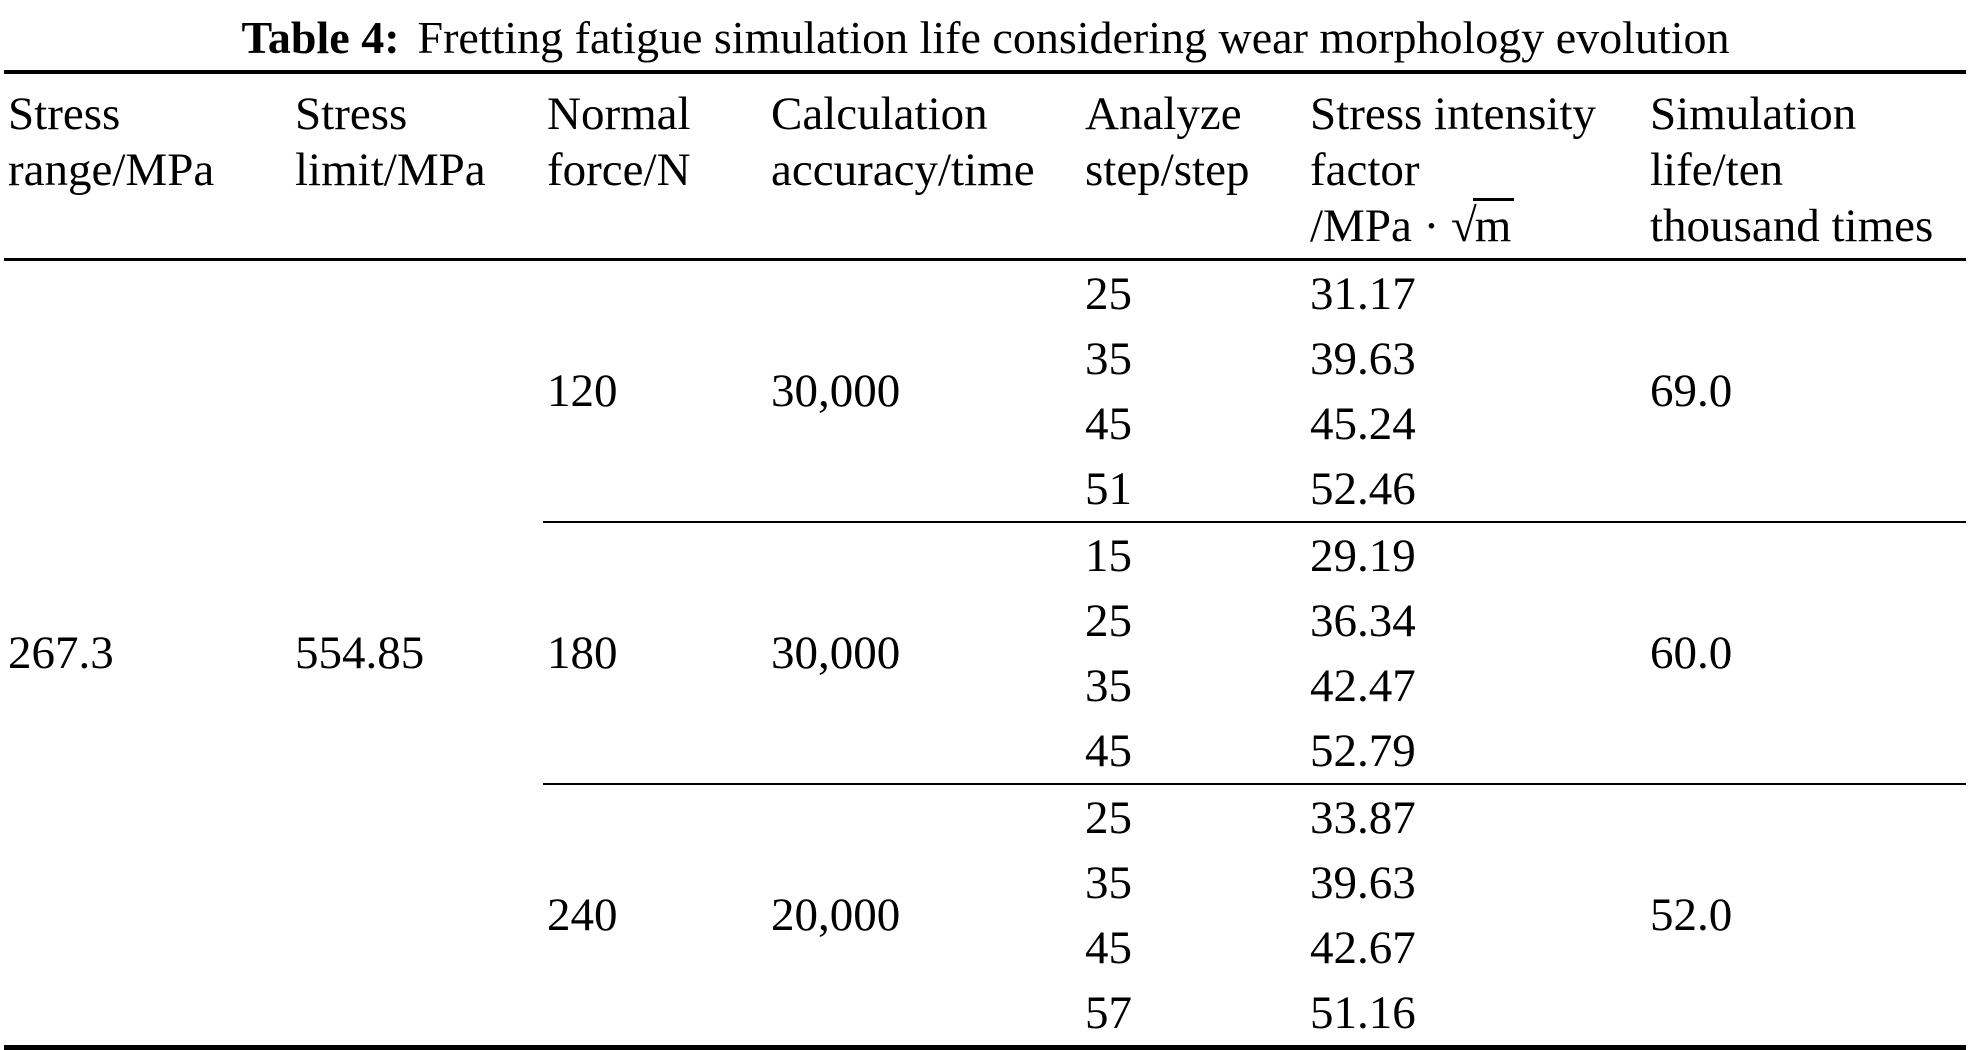 This screenshot has height=1050, width=1971. I want to click on cell-sif: 45.24, so click(1363, 423).